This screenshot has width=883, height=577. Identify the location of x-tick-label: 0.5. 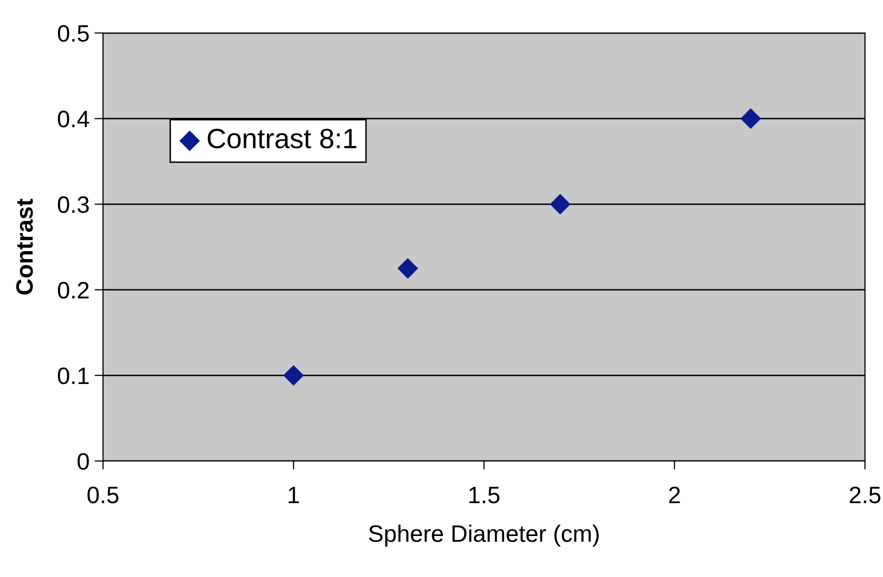
(103, 495).